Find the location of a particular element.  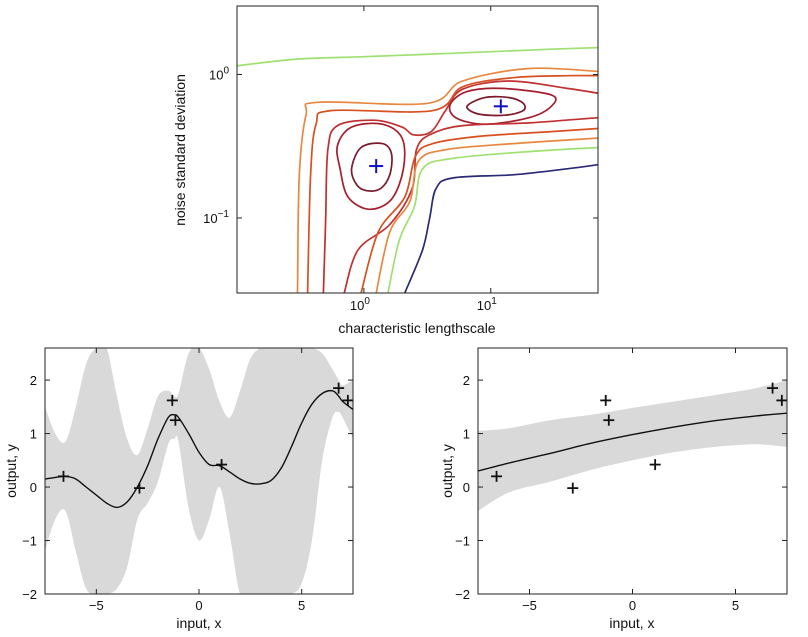

contour-y-axis-label: noise standard deviation is located at coordinates (180, 150).